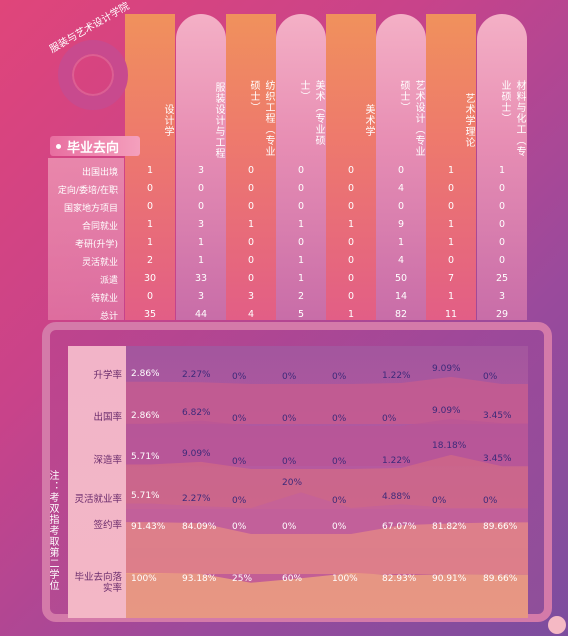  What do you see at coordinates (96, 245) in the screenshot?
I see `row-label: 考研(升学)` at bounding box center [96, 245].